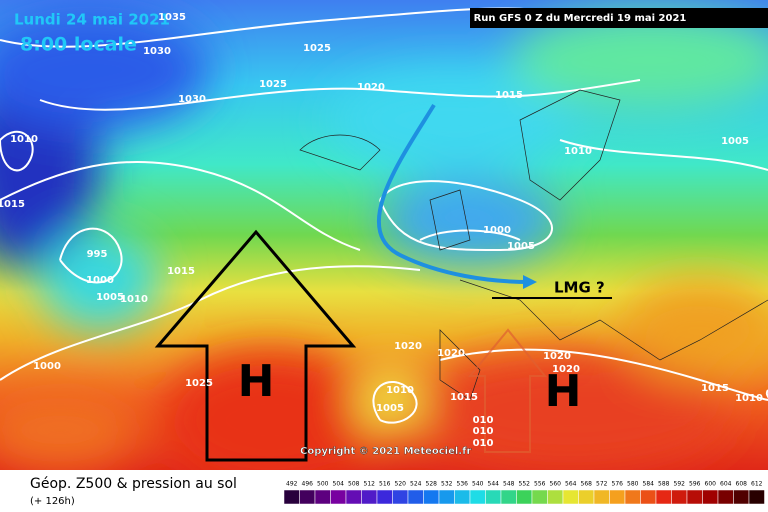  Describe the element at coordinates (255, 345) in the screenshot. I see `high-arrow-west` at that location.